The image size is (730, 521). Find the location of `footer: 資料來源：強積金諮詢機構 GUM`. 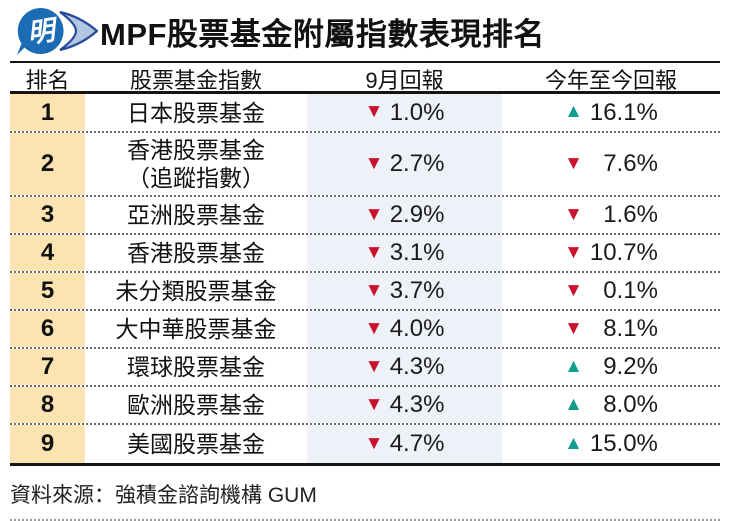

footer: 資料來源：強積金諮詢機構 GUM is located at coordinates (365, 493).